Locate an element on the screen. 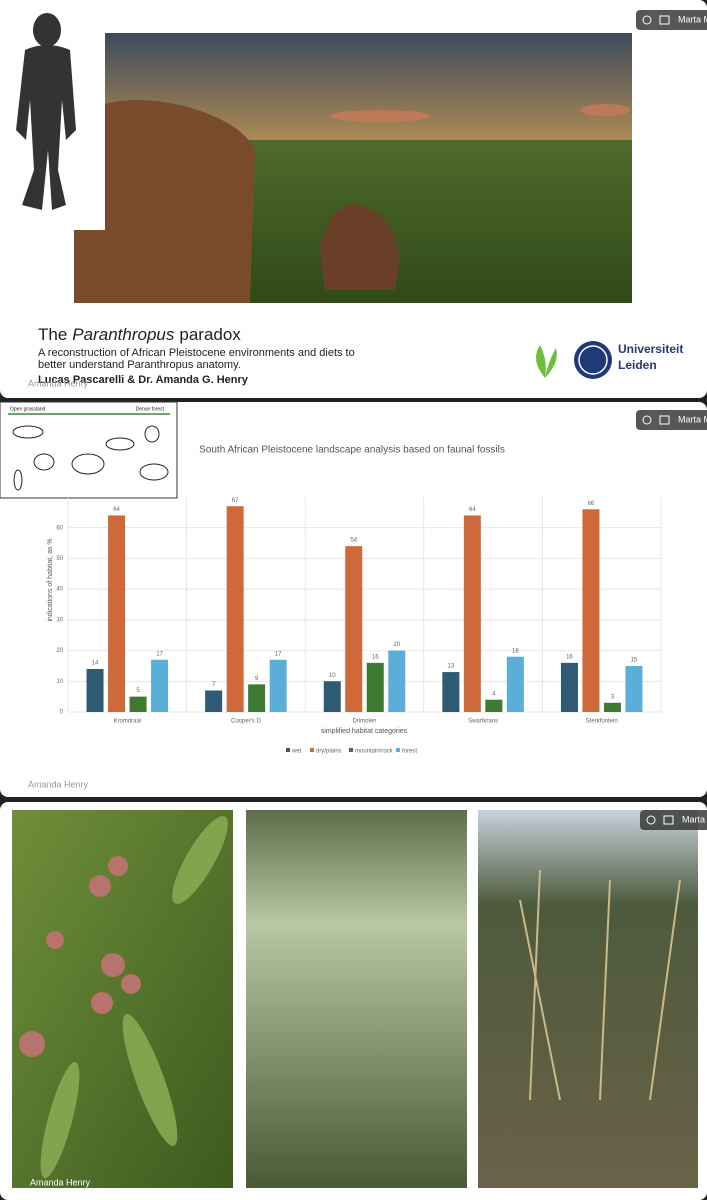 The height and width of the screenshot is (1200, 707). plant-logo is located at coordinates (546, 361).